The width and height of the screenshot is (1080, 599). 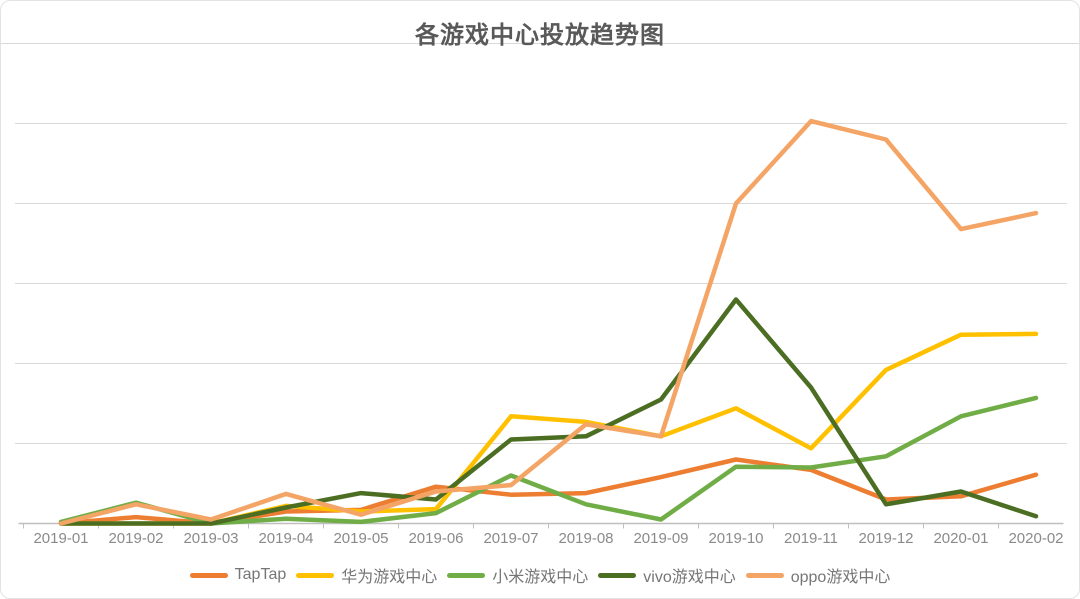 I want to click on legend-item-vivo游戏中心: vivo游戏中心, so click(x=667, y=575).